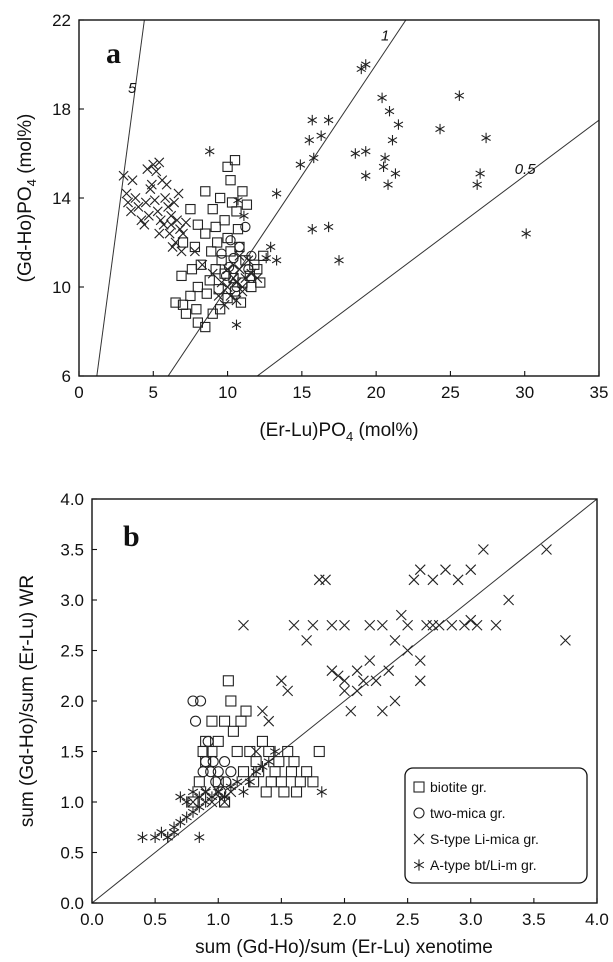  What do you see at coordinates (282, 919) in the screenshot?
I see `x-tick-label: 1.5` at bounding box center [282, 919].